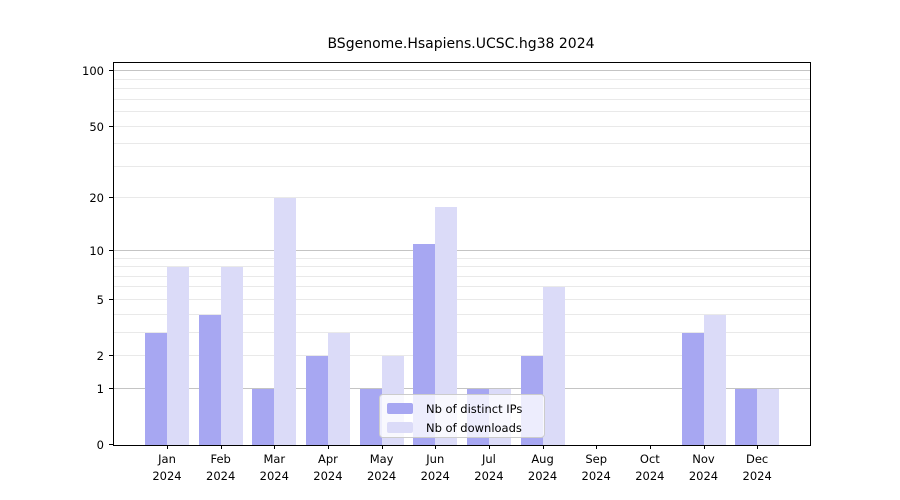 The image size is (900, 500). I want to click on bar-distinct-ips-may, so click(370, 416).